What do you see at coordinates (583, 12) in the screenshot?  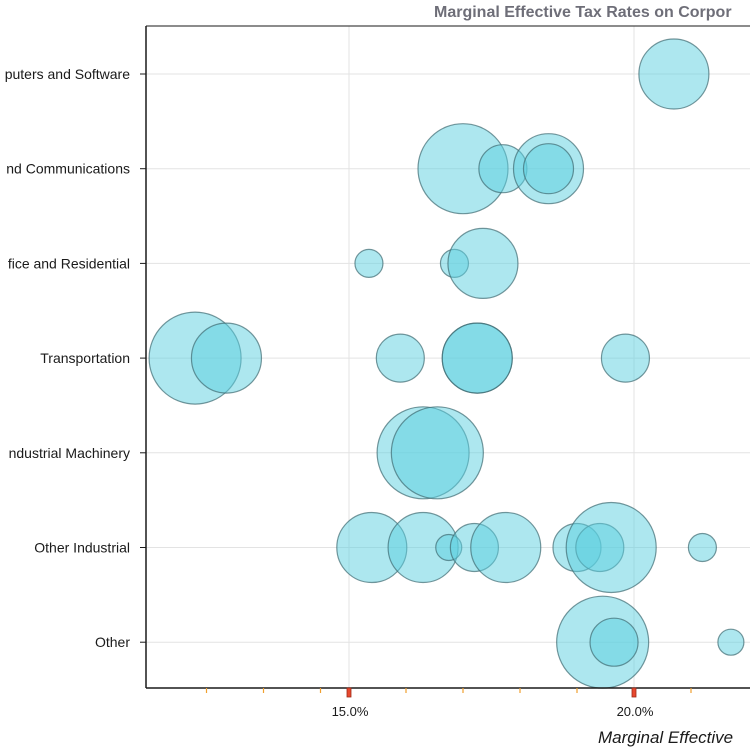 I see `chart-title: Marginal Effective Tax Rates on Corpor` at bounding box center [583, 12].